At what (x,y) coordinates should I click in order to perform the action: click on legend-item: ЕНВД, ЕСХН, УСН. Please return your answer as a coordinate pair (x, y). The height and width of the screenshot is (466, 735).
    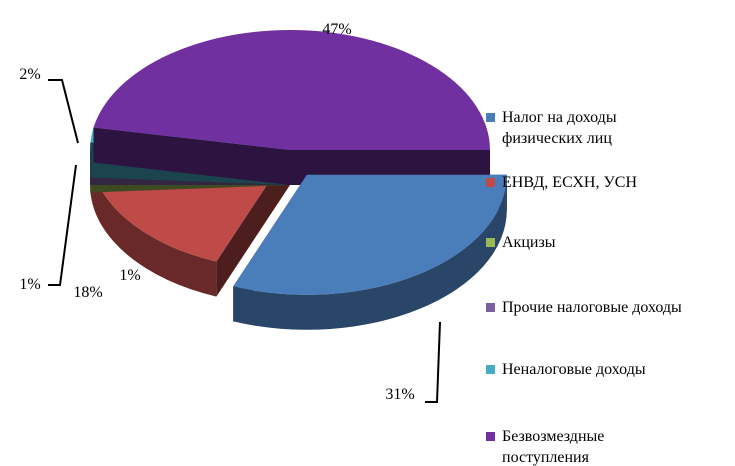
    Looking at the image, I should click on (561, 182).